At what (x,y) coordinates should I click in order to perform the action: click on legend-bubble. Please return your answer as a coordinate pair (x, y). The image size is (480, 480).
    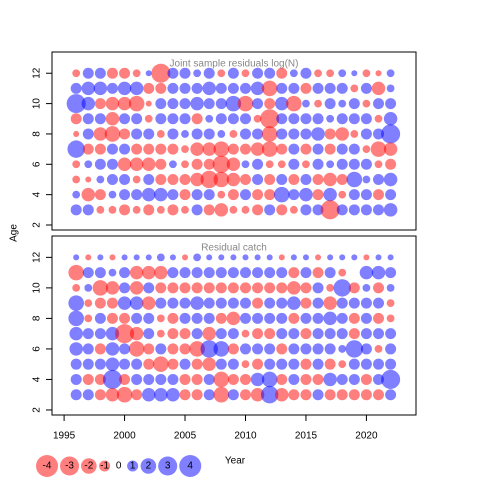
    Looking at the image, I should click on (168, 466).